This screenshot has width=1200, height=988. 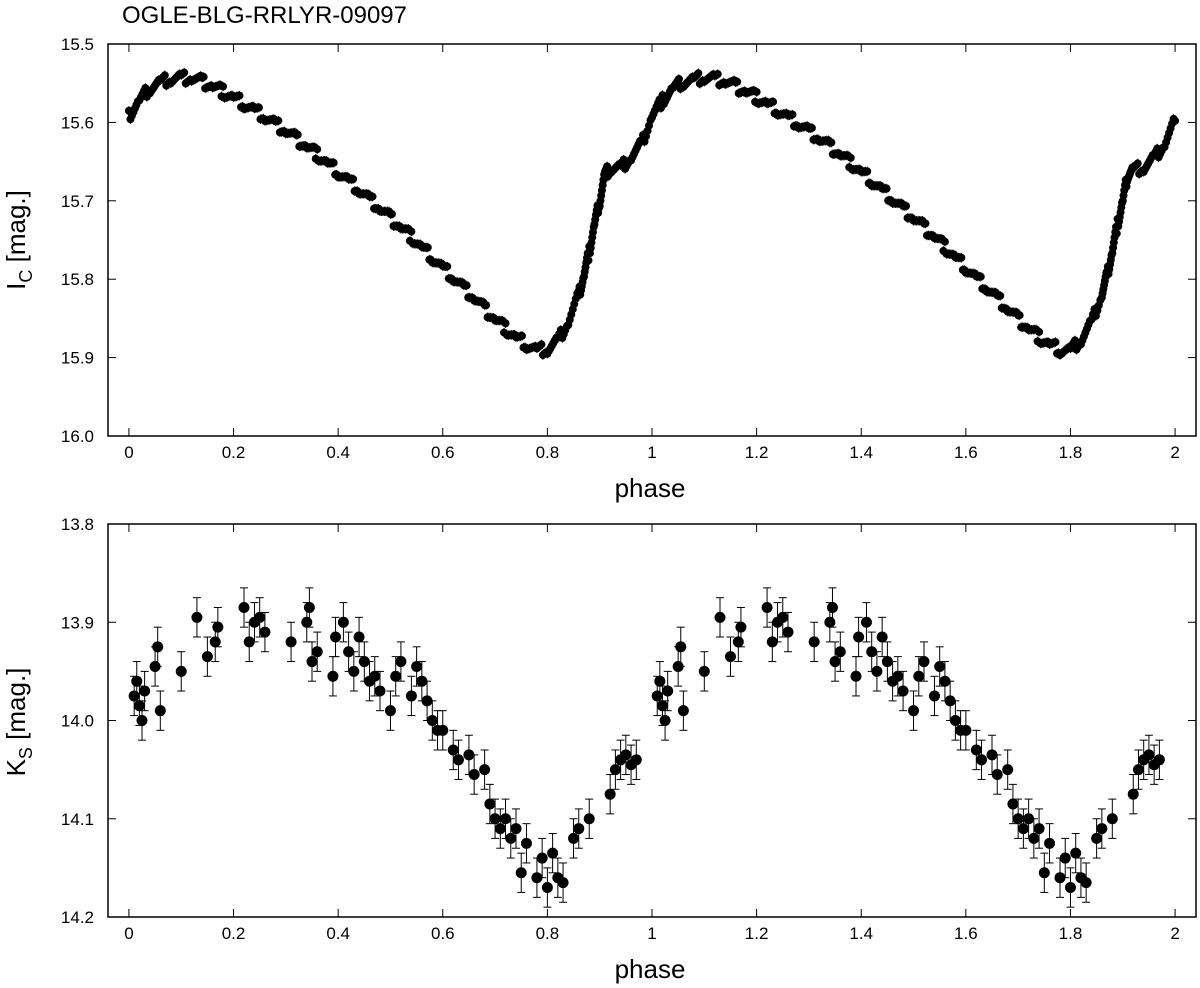 What do you see at coordinates (77, 279) in the screenshot?
I see `ic-y-tick-label: 15.8` at bounding box center [77, 279].